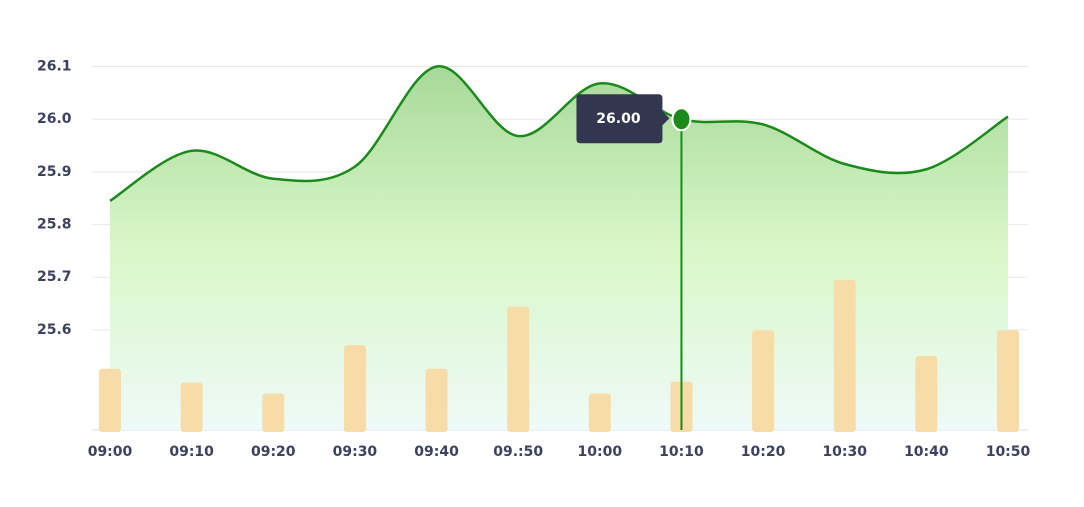 This screenshot has height=507, width=1084. Describe the element at coordinates (54, 119) in the screenshot. I see `y-tick-label: 26.0` at that location.